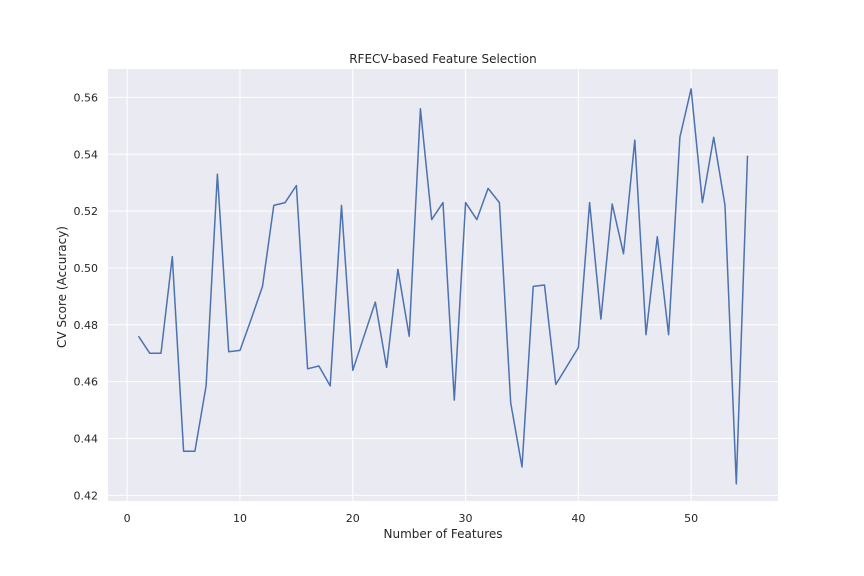 The width and height of the screenshot is (864, 576). I want to click on y-tick-label: 0.48, so click(86, 325).